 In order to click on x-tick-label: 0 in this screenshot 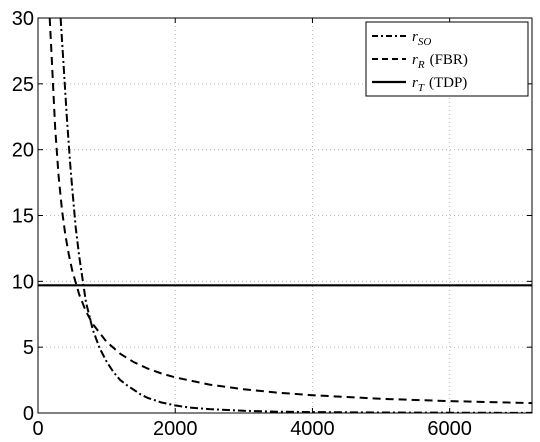, I will do `click(37, 429)`.